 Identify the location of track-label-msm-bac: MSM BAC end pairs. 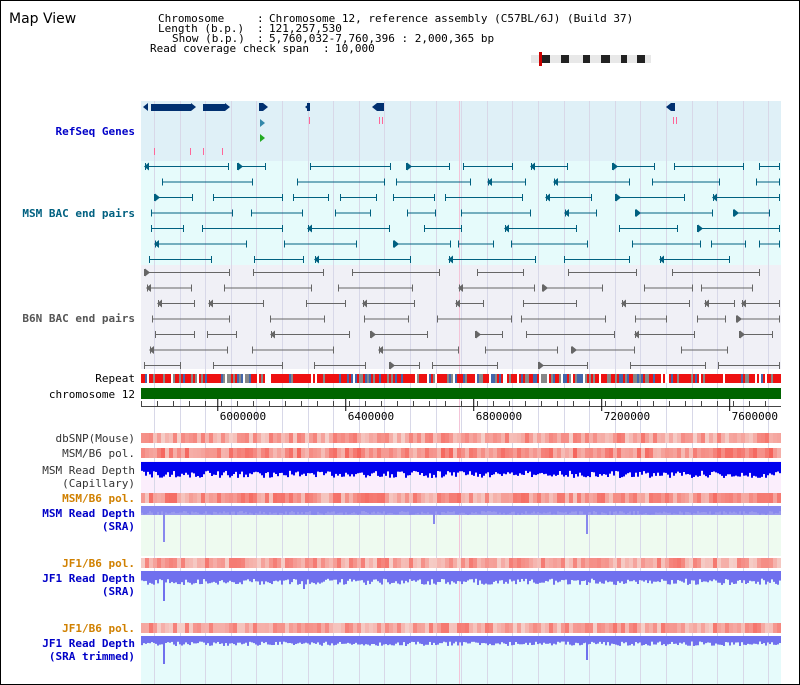
(78, 213).